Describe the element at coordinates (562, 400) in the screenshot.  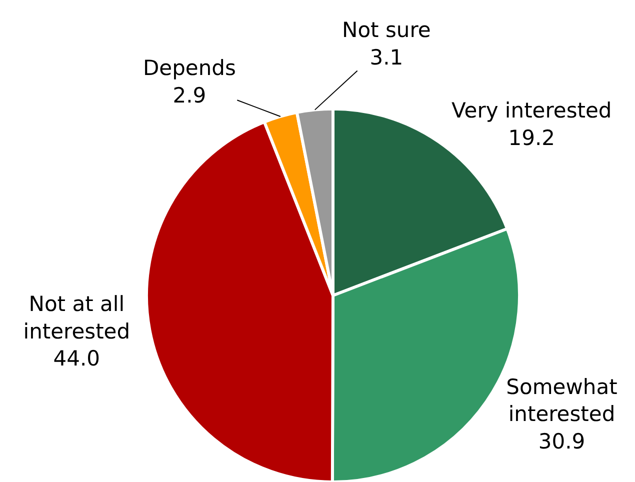
I see `slice-label: Somewhat interested` at that location.